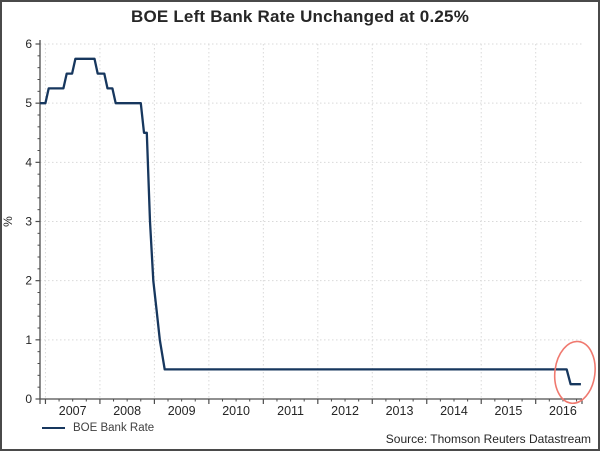 The height and width of the screenshot is (451, 600). I want to click on y-tick-label: 0, so click(28, 399).